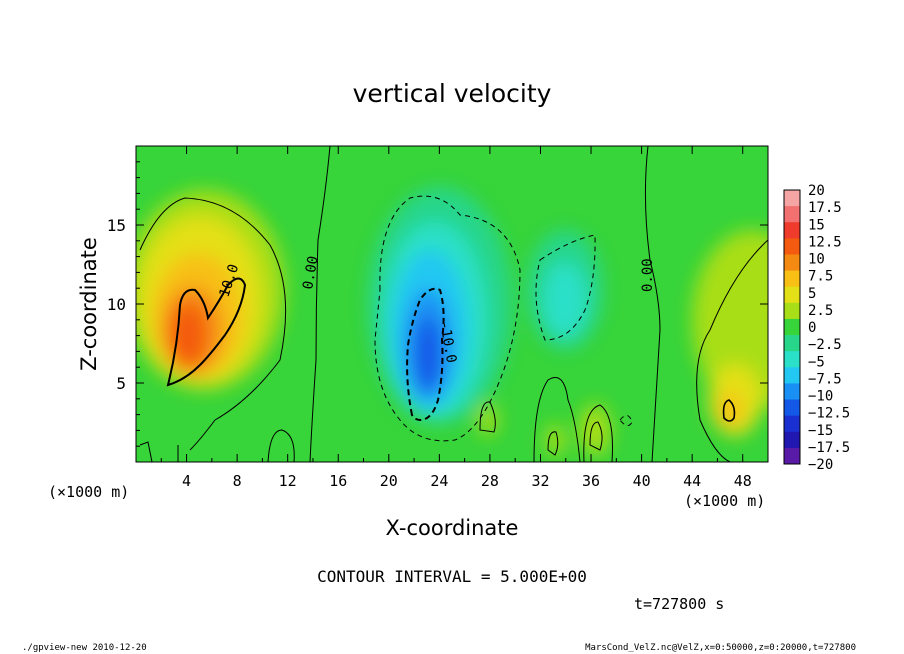 The height and width of the screenshot is (654, 904). What do you see at coordinates (452, 93) in the screenshot?
I see `chart-title: vertical velocity` at bounding box center [452, 93].